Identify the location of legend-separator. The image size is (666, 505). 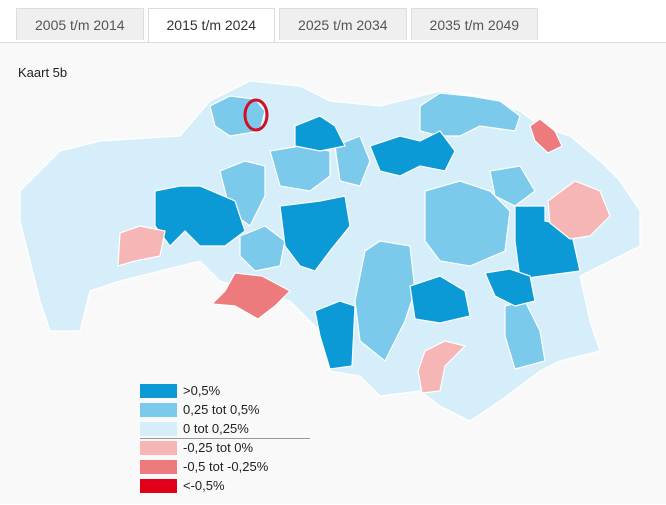
(225, 438).